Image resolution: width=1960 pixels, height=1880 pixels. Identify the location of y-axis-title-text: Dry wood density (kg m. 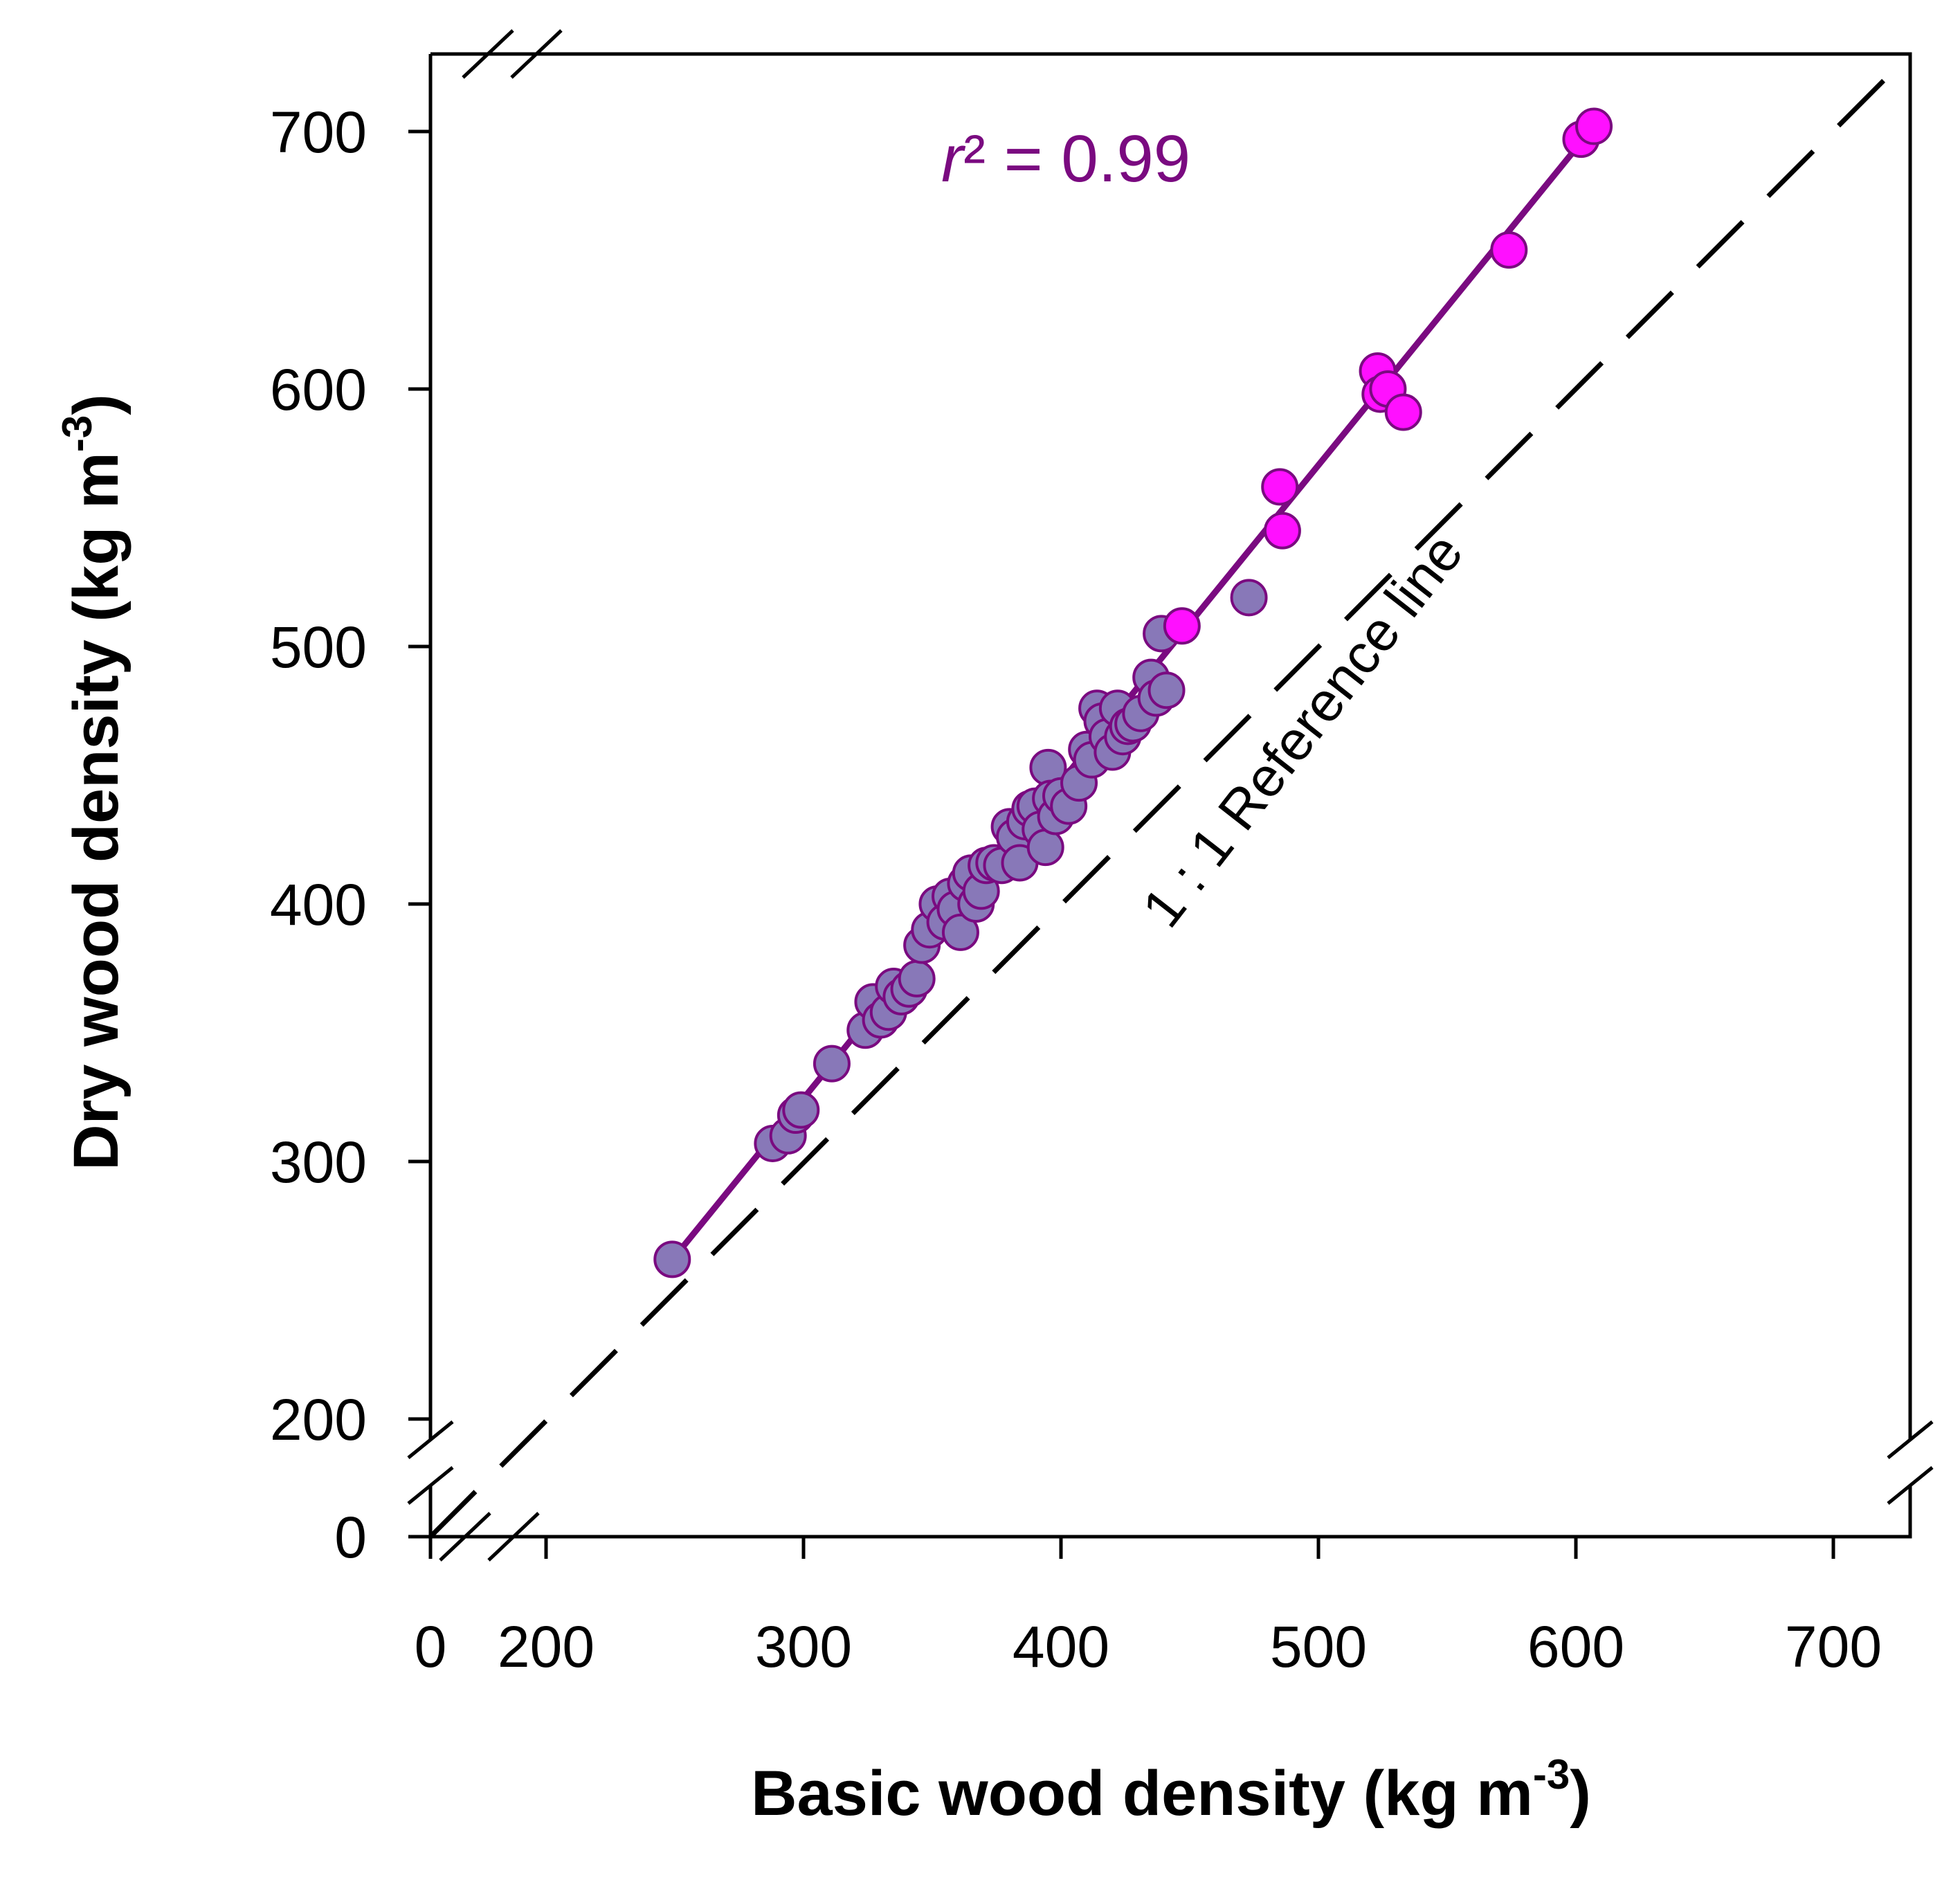
(96, 811).